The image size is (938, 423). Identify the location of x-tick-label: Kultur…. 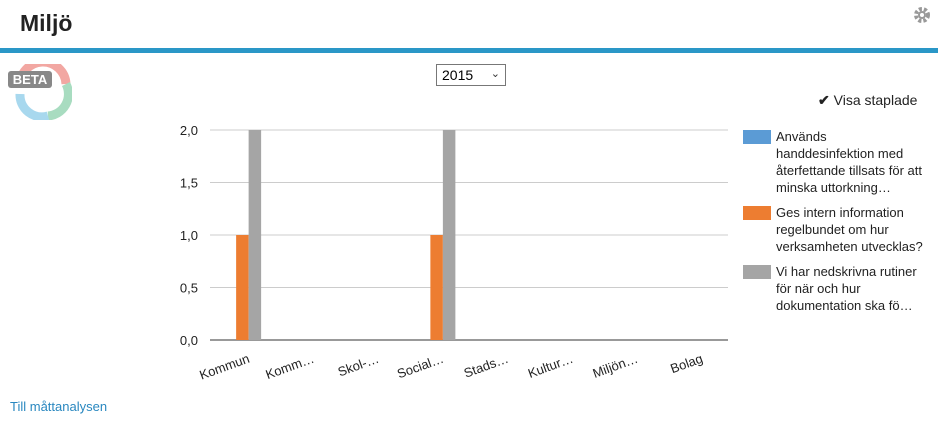
(550, 366).